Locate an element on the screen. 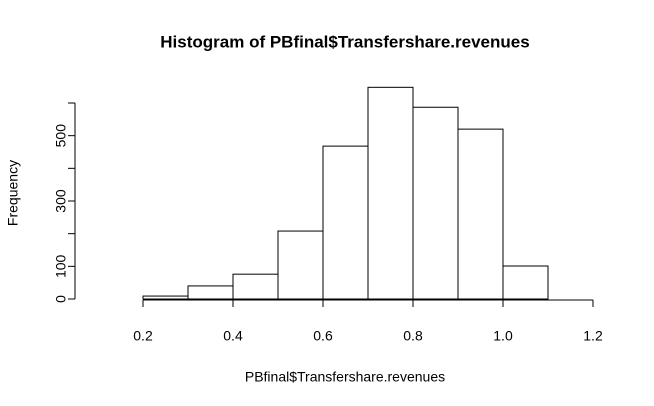 The width and height of the screenshot is (654, 406). y-tick-label: 100 is located at coordinates (61, 266).